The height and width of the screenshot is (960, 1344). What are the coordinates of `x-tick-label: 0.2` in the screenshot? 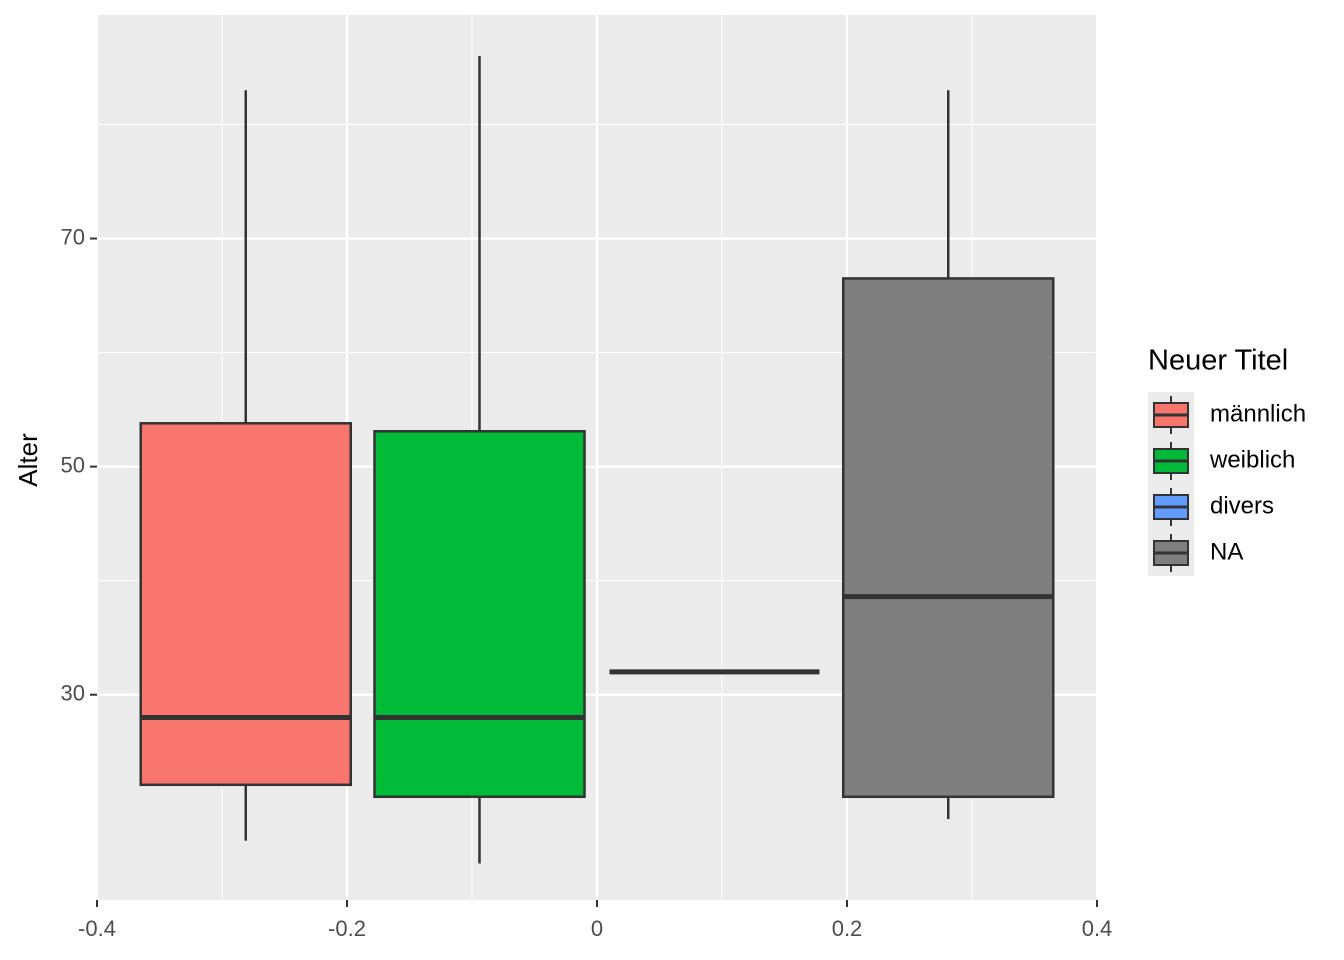 It's located at (847, 928).